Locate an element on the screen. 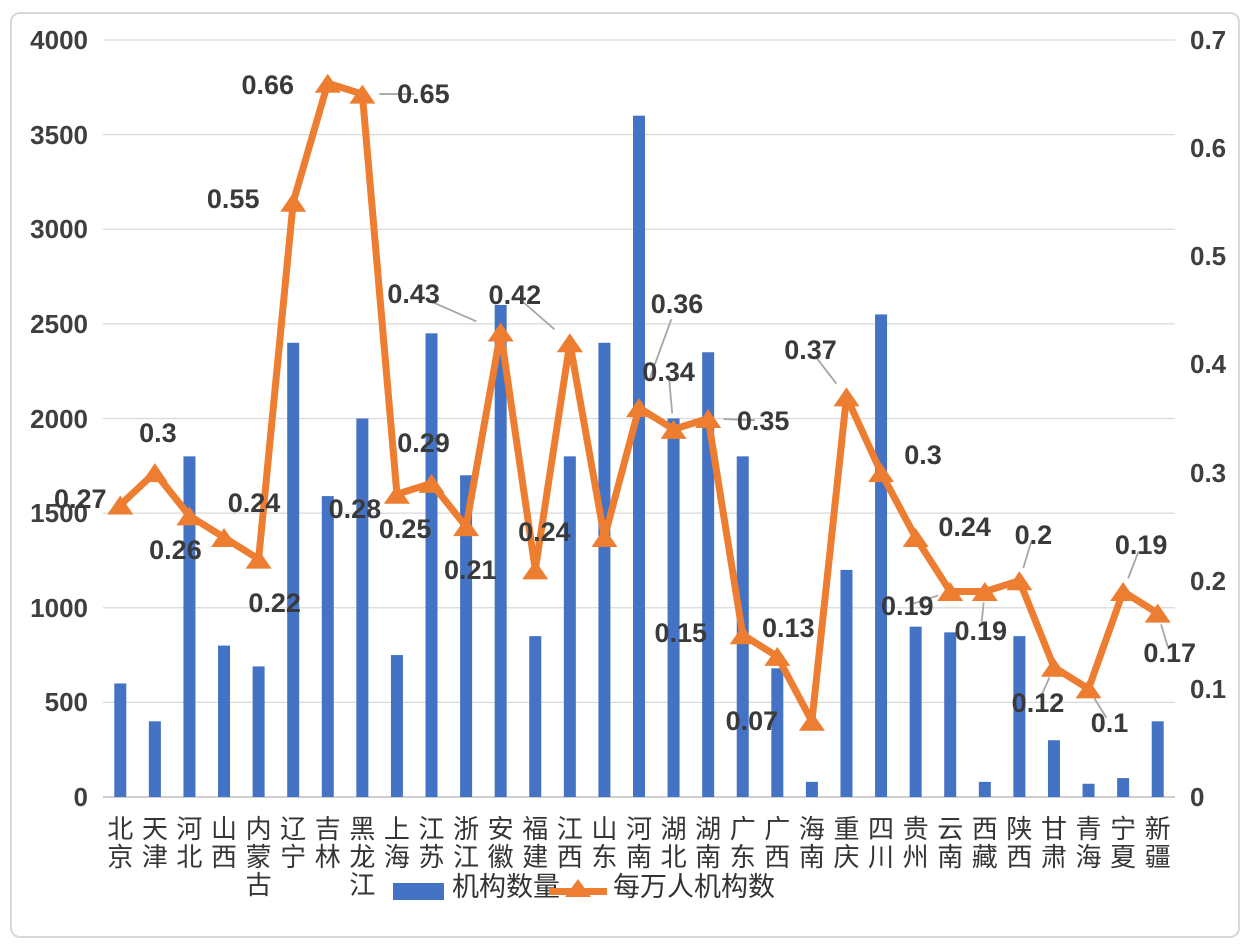 This screenshot has height=949, width=1249. line-marker-海南 is located at coordinates (811, 721).